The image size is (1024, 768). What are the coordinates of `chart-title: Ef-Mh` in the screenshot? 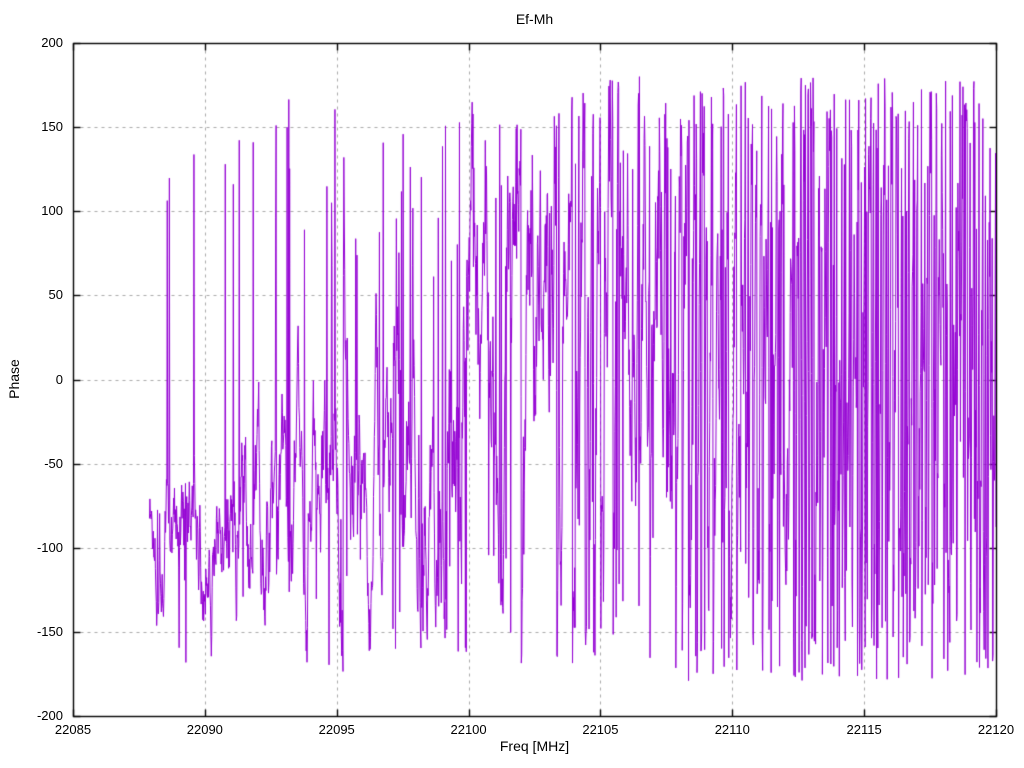 It's located at (534, 19).